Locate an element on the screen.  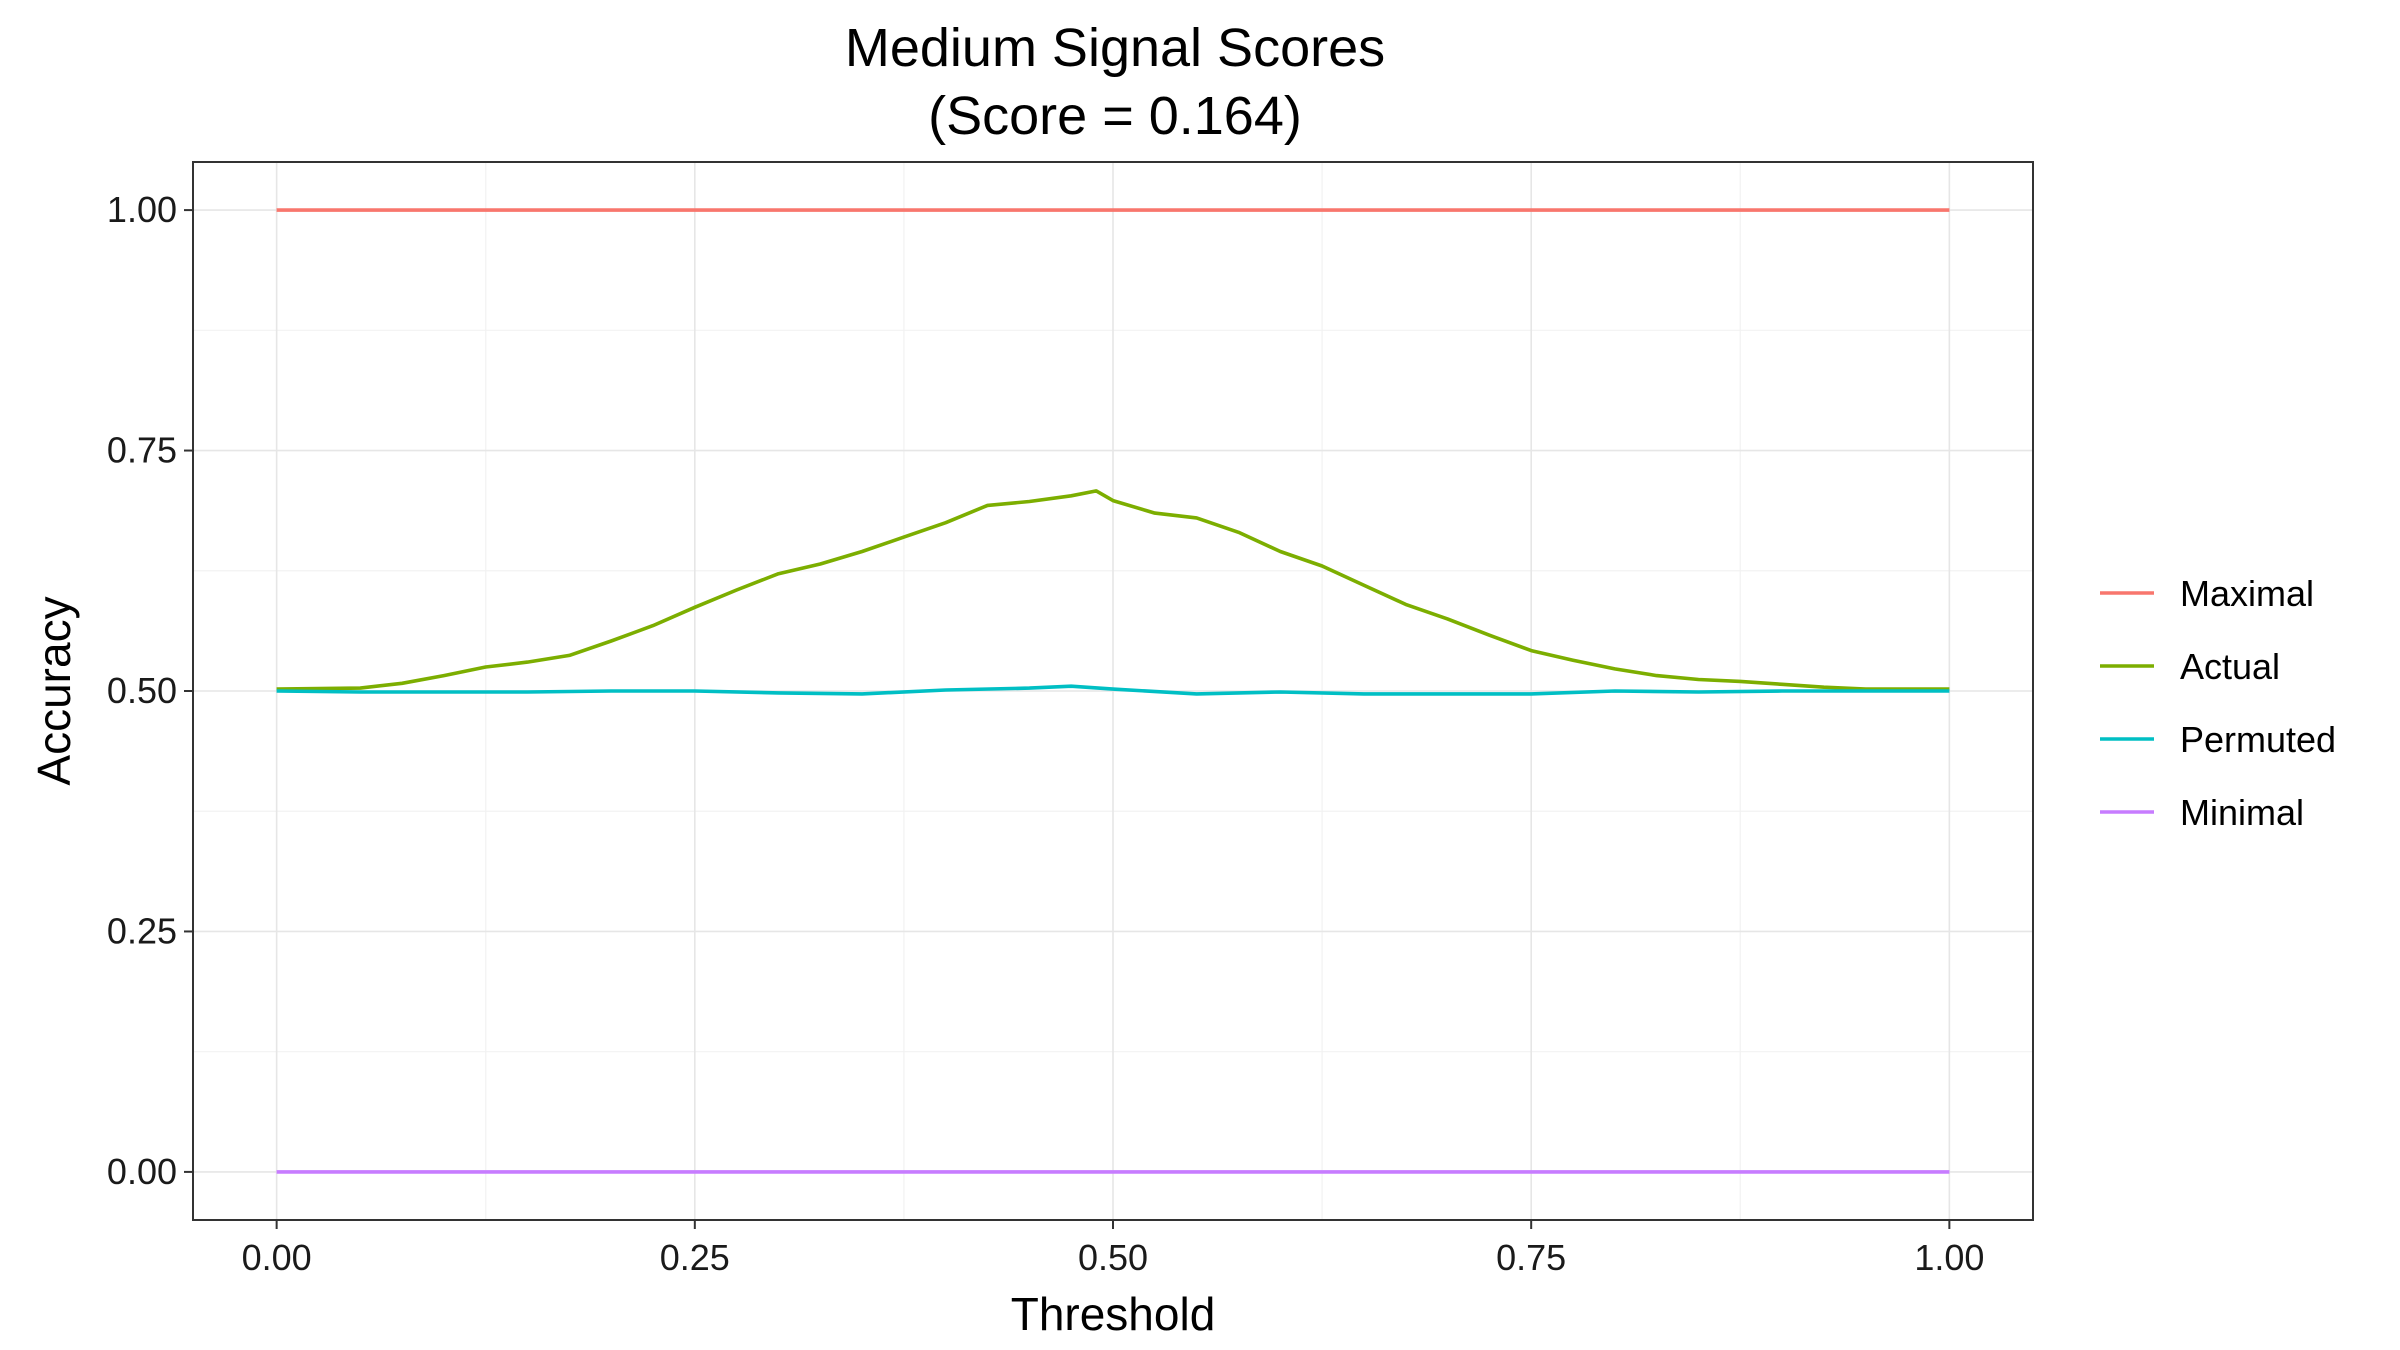
legend-item-permuted: Permuted is located at coordinates (2218, 739).